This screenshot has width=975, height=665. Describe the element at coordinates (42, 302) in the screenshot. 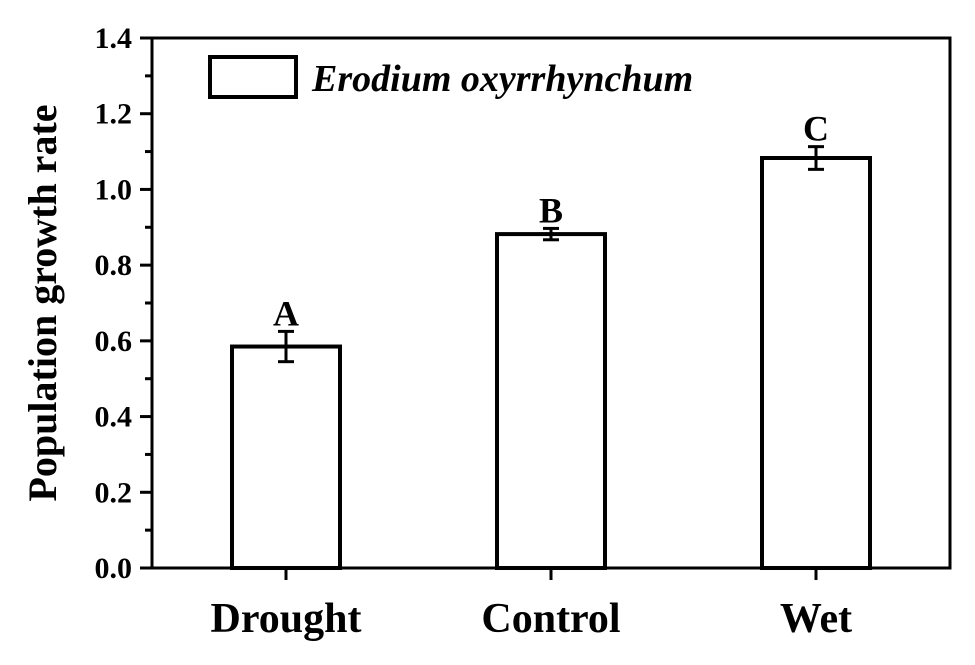

I see `y-axis-title: Population growth rate` at that location.